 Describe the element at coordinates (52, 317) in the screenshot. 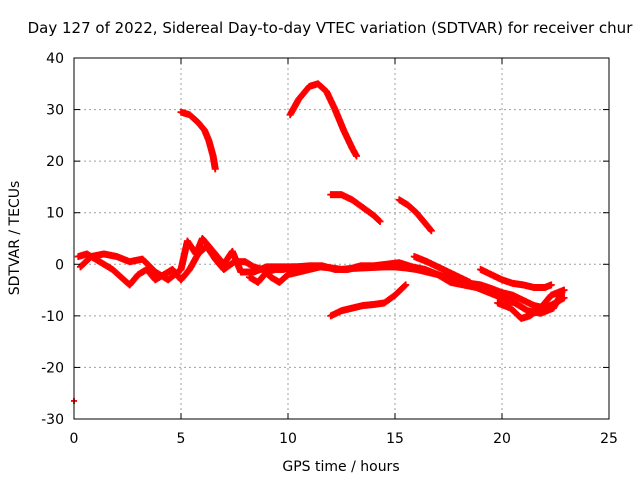

I see `y-tick-label: -10` at that location.